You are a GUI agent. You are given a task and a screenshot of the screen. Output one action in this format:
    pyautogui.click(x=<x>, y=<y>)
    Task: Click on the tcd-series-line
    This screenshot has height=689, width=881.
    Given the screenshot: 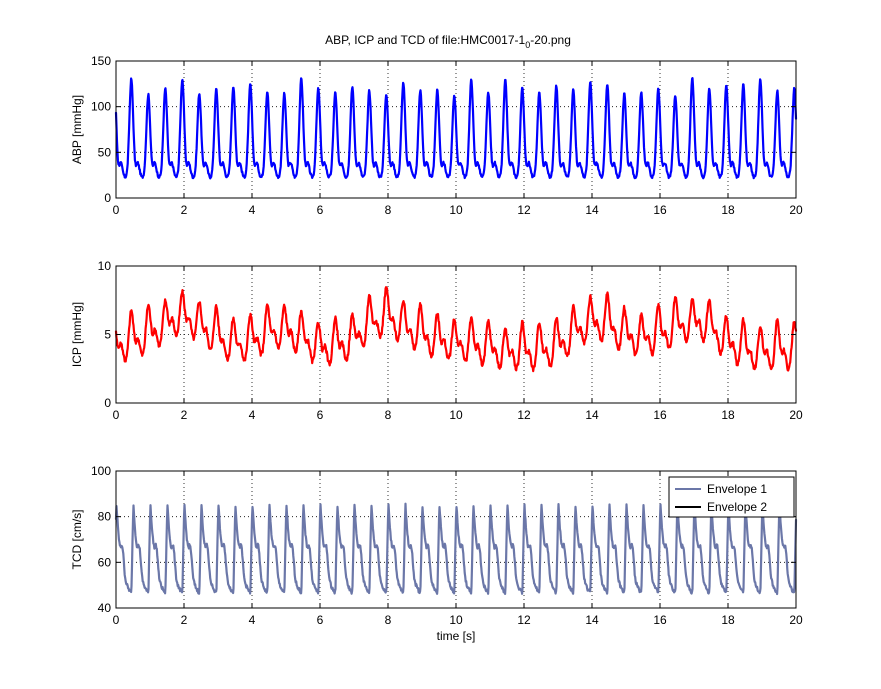 What is the action you would take?
    pyautogui.click(x=456, y=549)
    